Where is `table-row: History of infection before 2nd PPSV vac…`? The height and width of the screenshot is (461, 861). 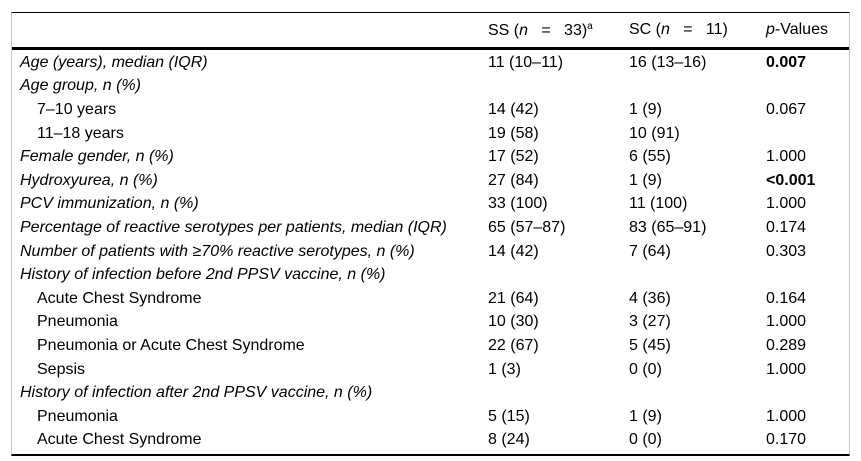
table-row: History of infection before 2nd PPSV vac… is located at coordinates (430, 275).